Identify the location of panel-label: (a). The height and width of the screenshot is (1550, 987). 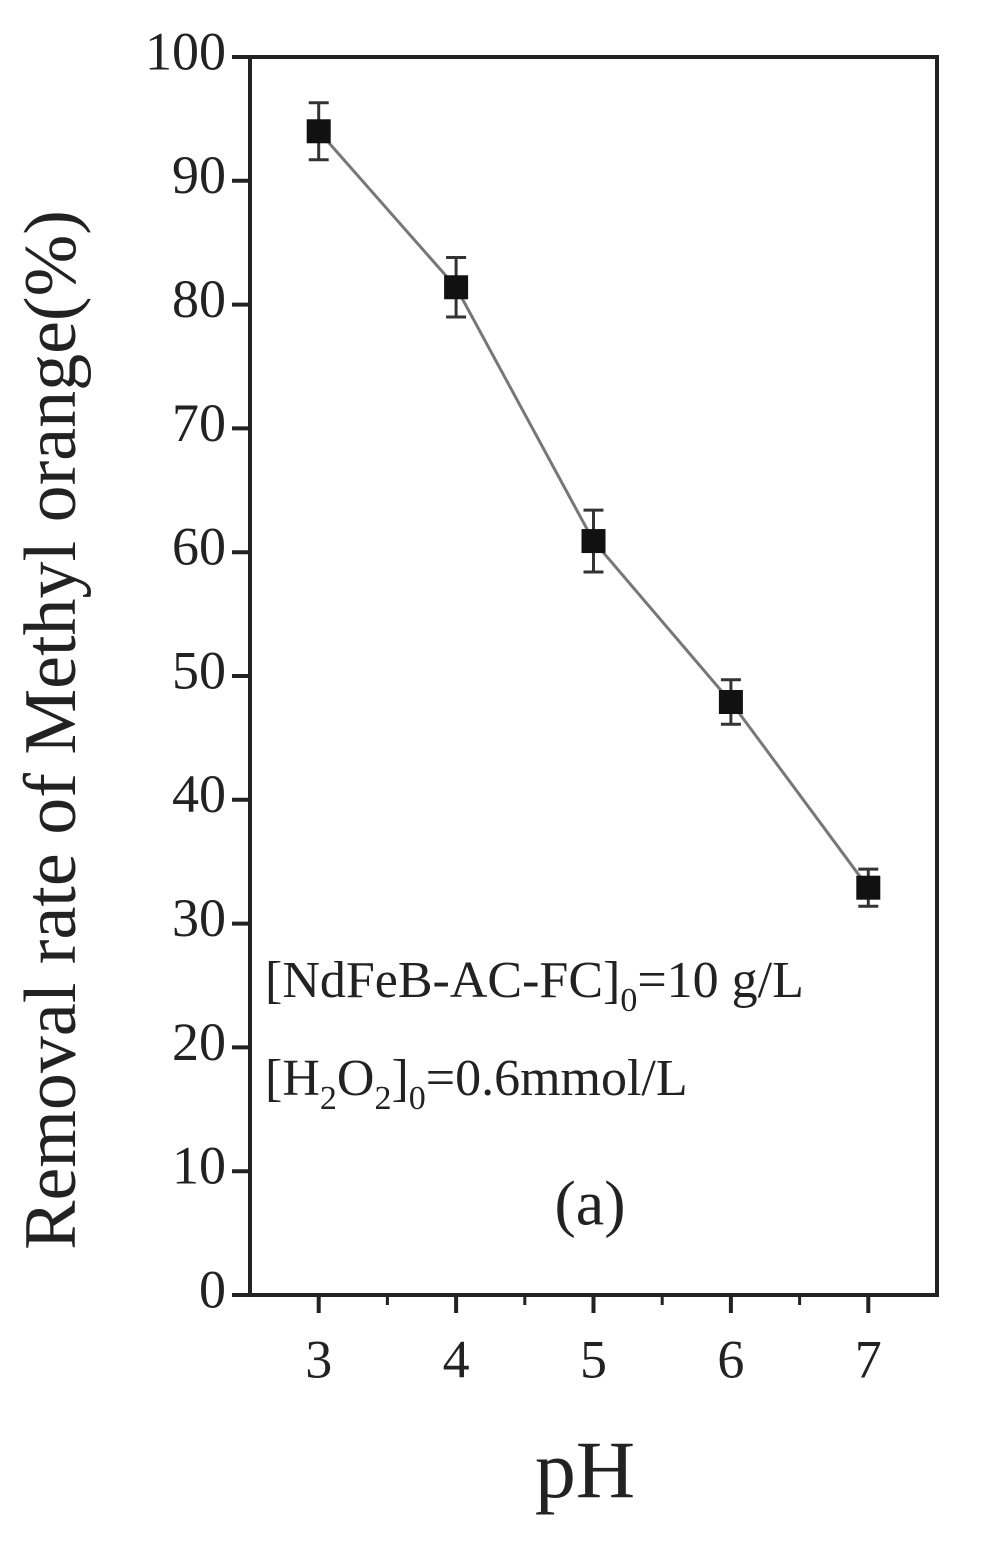
(589, 1203).